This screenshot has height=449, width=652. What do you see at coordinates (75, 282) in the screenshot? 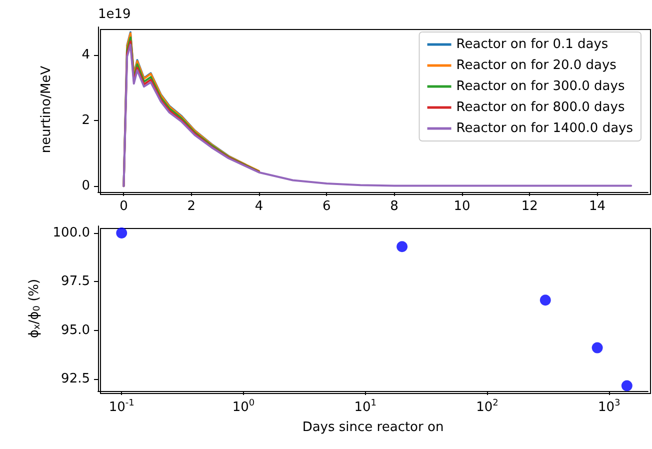
I see `y-tick-label: 97.5` at bounding box center [75, 282].